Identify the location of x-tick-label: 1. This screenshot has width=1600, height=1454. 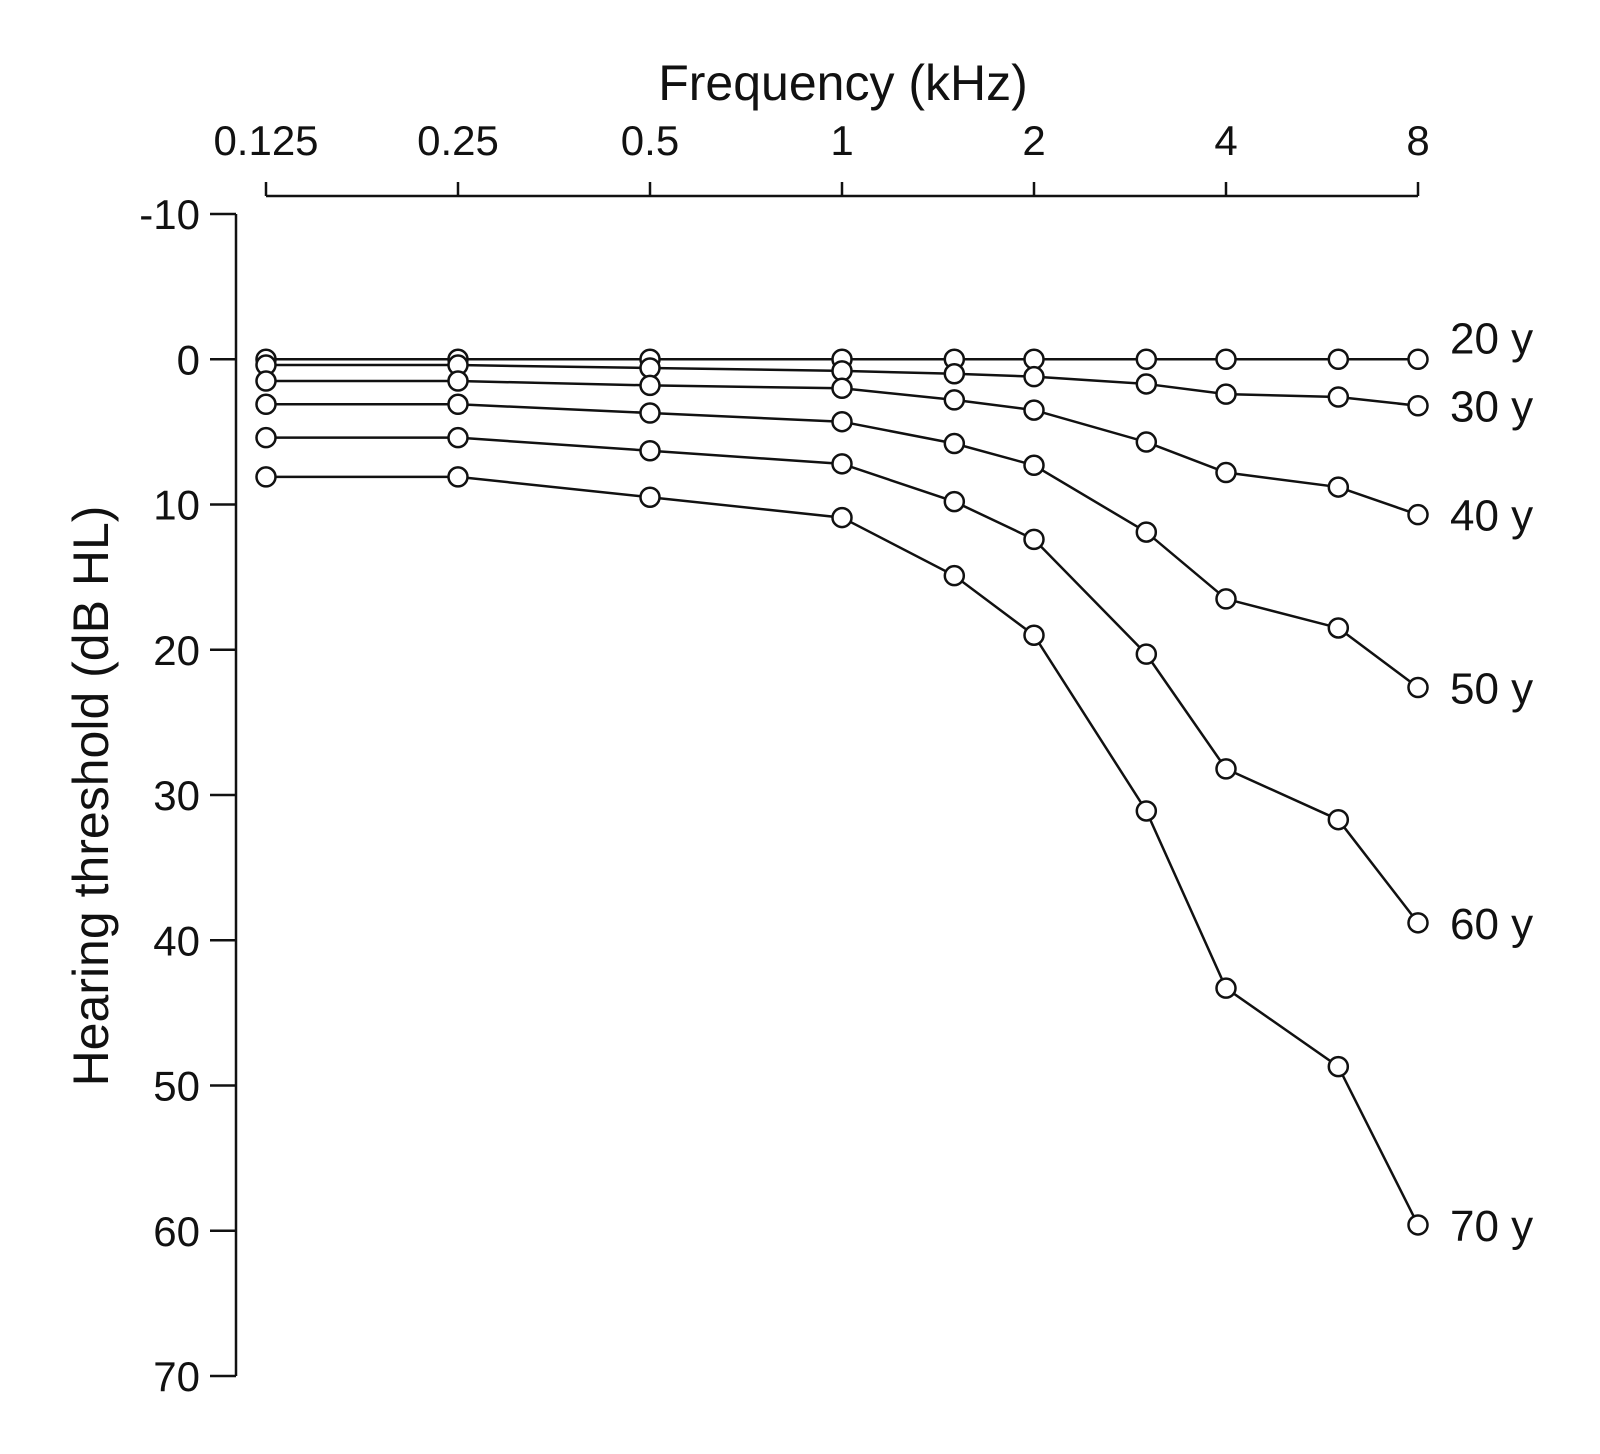
(841, 140).